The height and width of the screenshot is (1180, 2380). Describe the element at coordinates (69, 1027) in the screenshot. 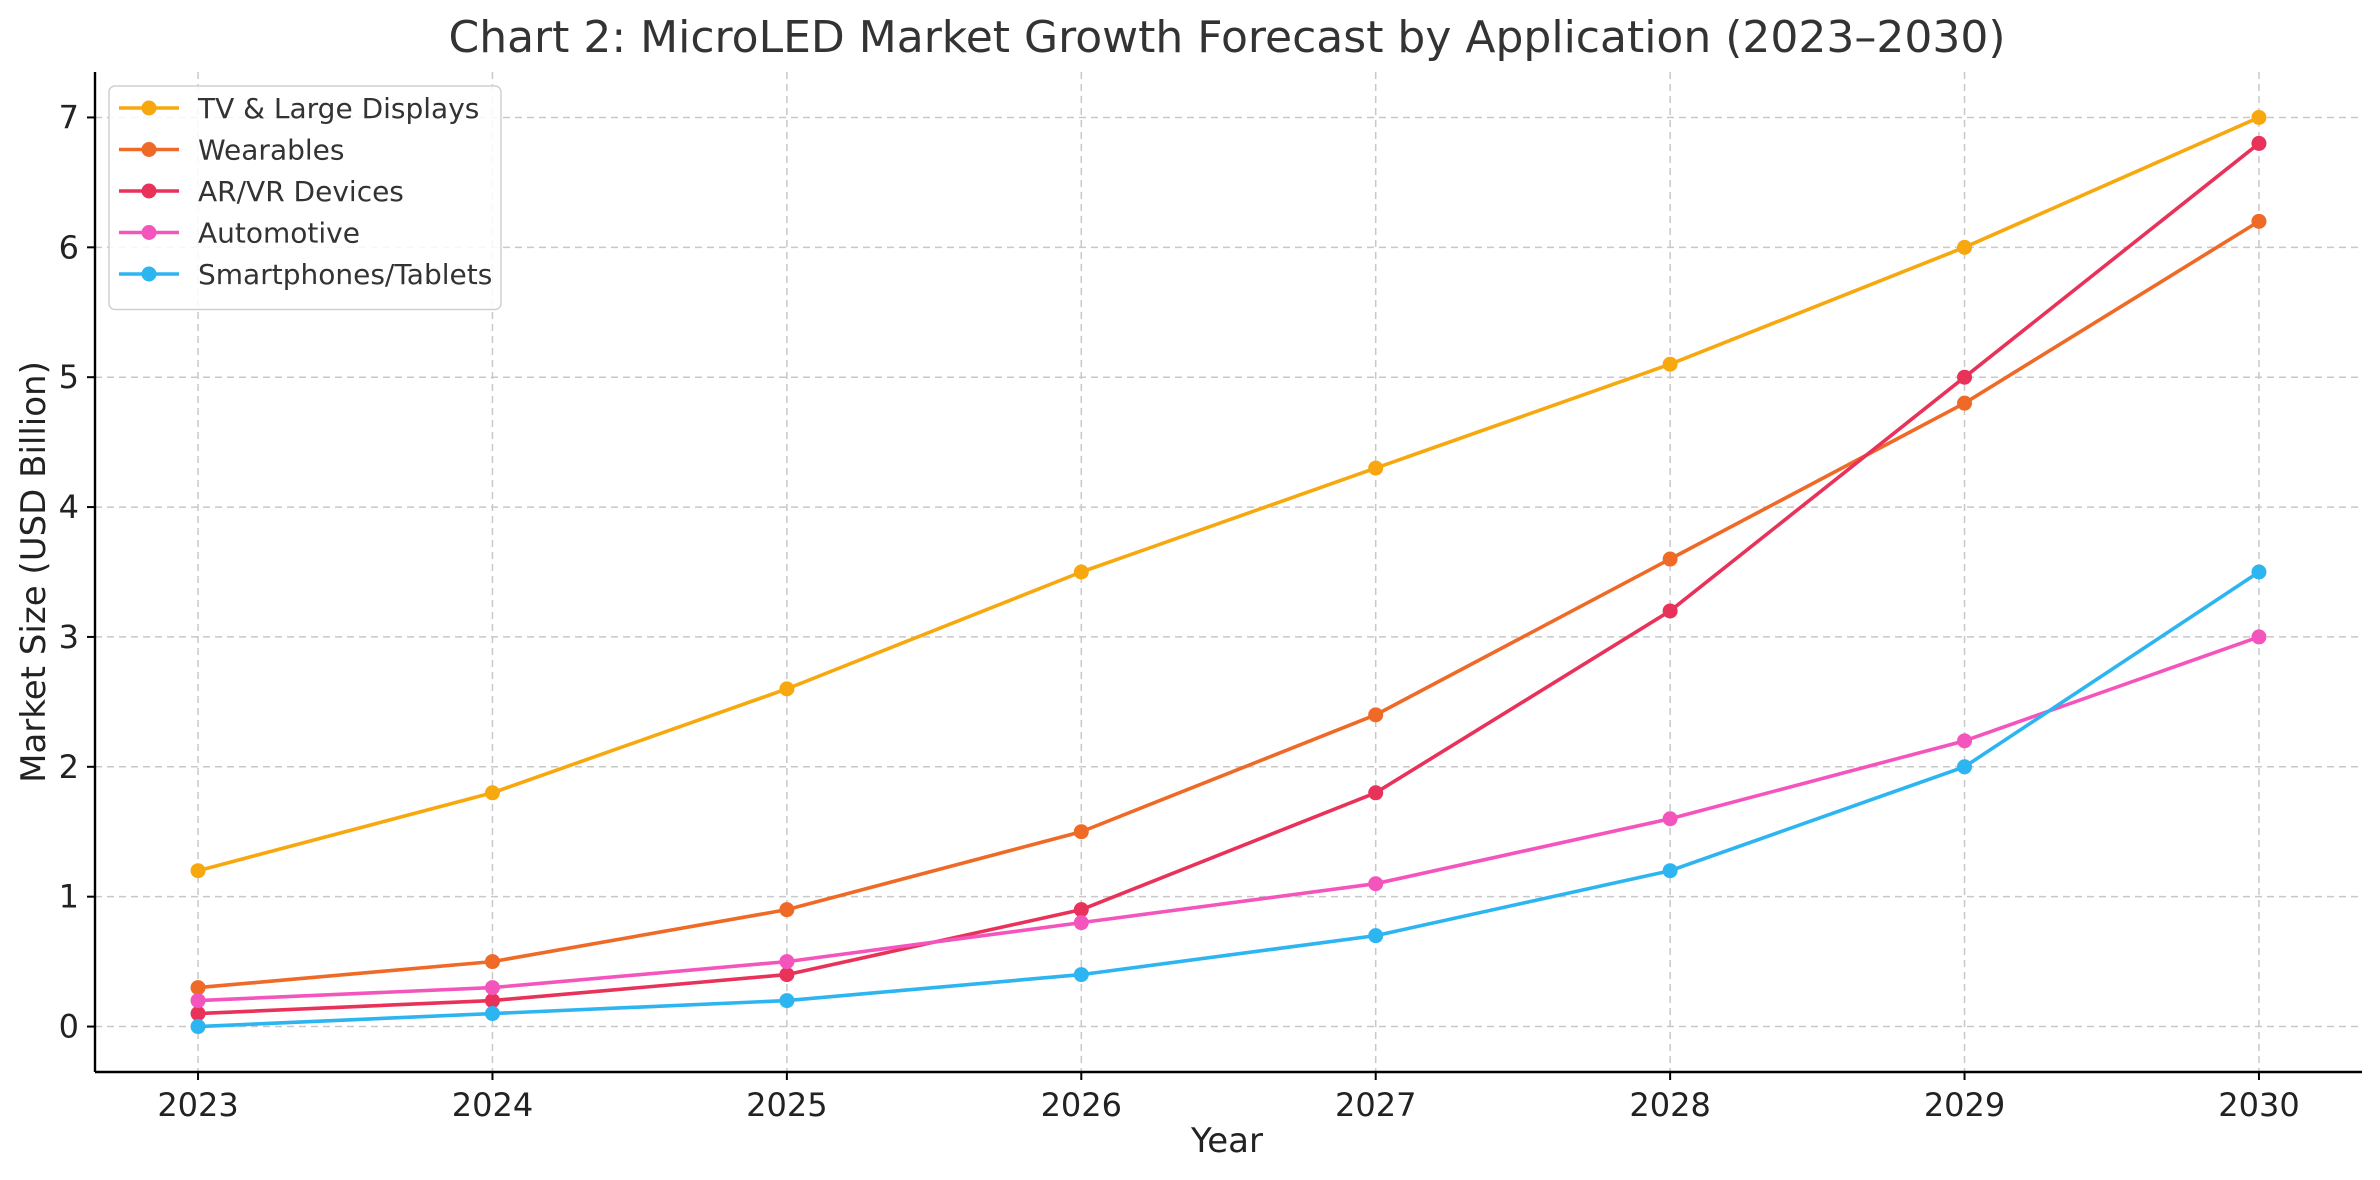

I see `y-tick-label: 0` at that location.